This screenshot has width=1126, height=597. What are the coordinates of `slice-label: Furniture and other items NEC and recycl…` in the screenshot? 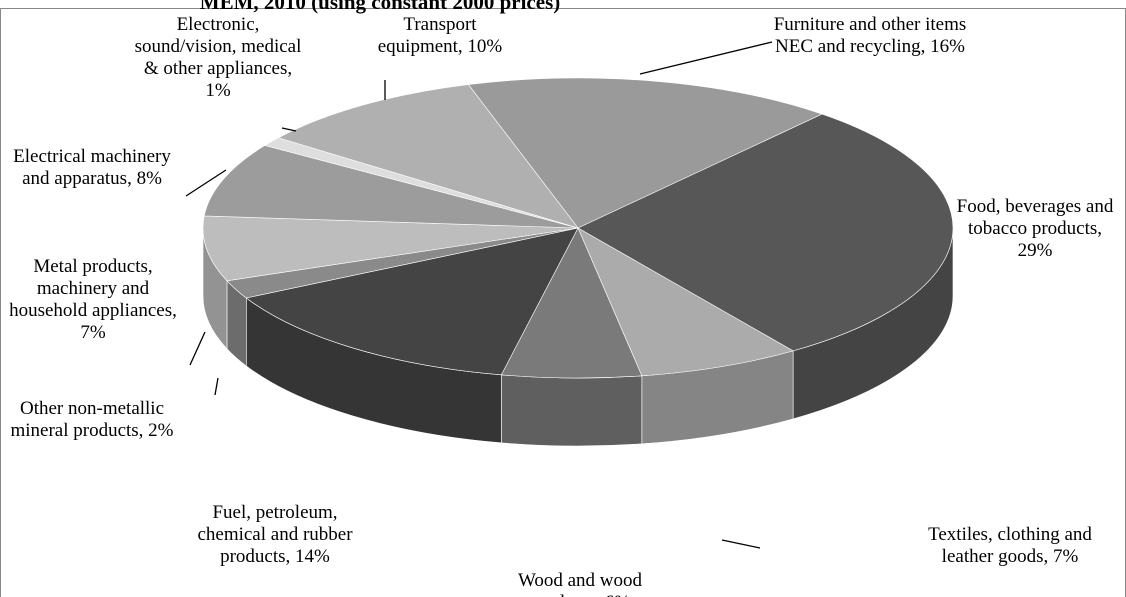 It's located at (870, 35).